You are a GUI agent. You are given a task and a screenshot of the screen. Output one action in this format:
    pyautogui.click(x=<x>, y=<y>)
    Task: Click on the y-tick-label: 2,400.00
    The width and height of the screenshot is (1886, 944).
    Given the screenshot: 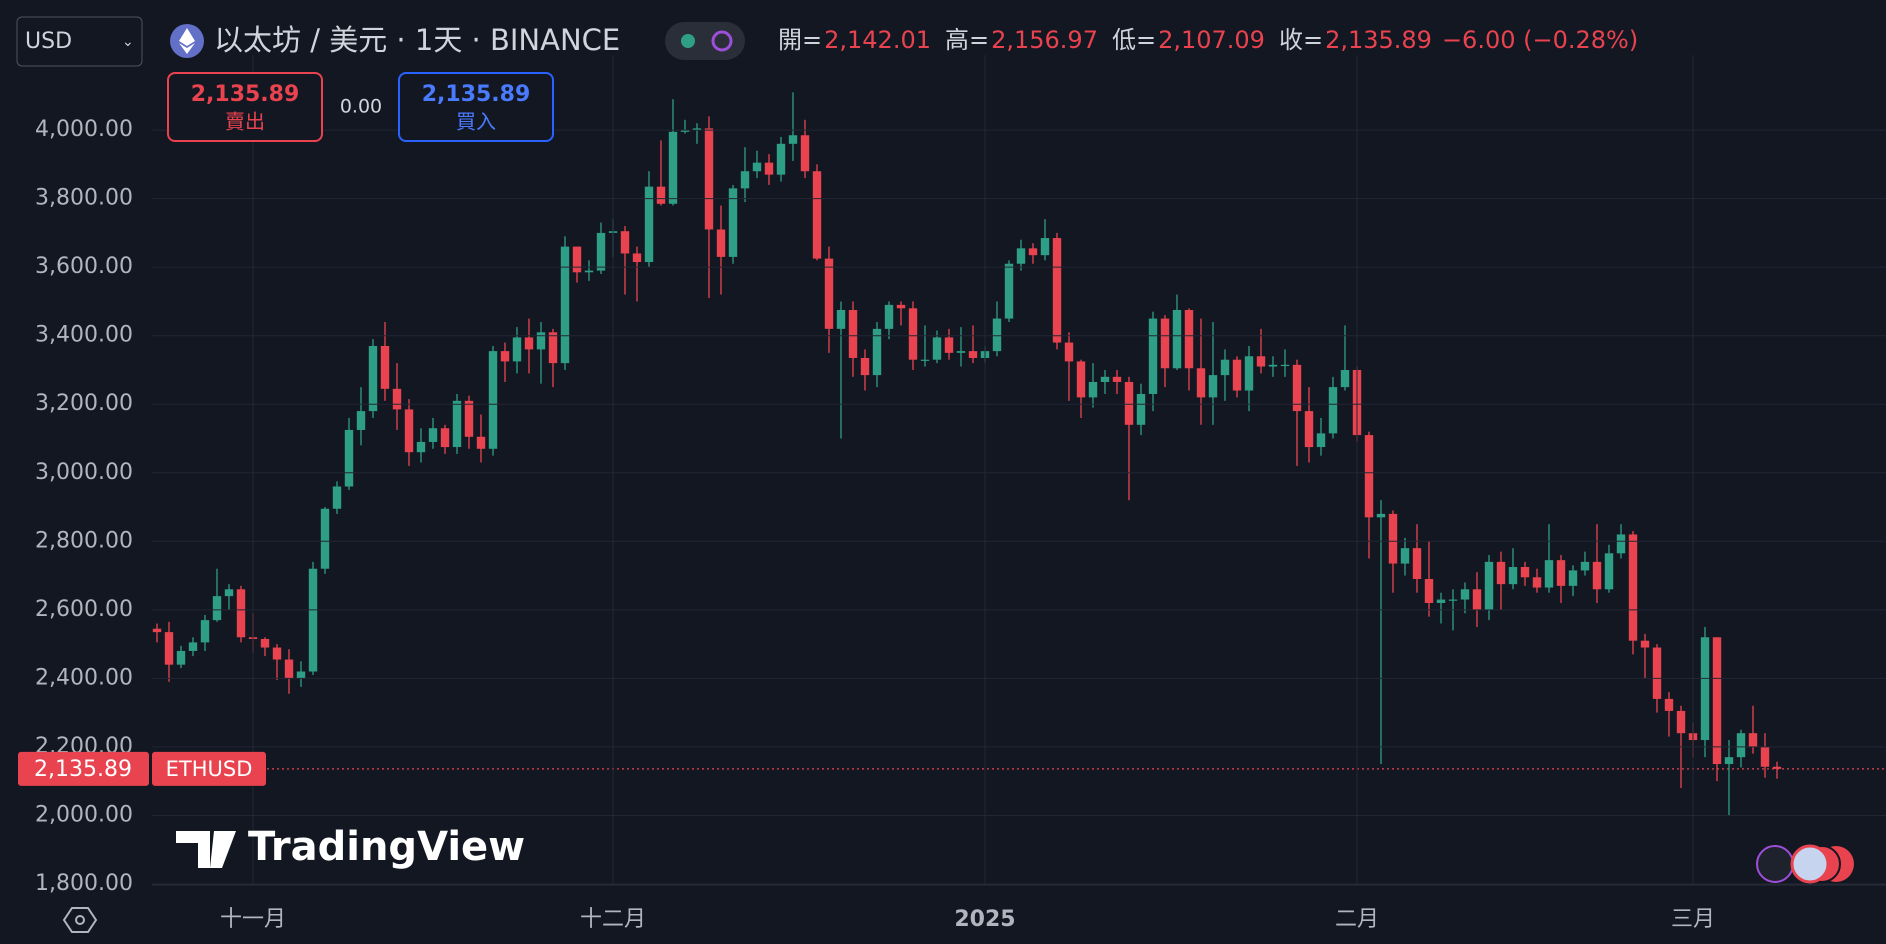 What is the action you would take?
    pyautogui.click(x=84, y=677)
    